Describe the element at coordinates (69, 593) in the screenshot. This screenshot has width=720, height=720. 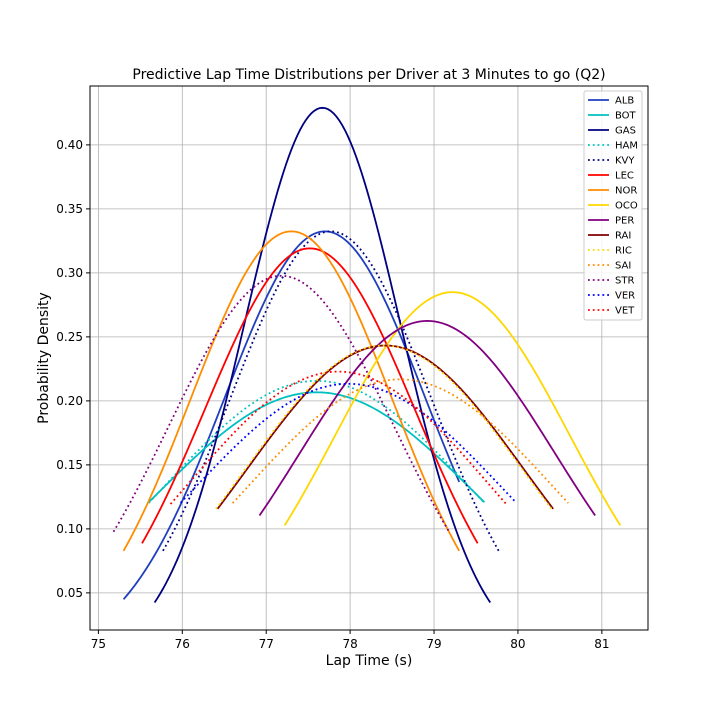
I see `y-tick-label: 0.05` at that location.